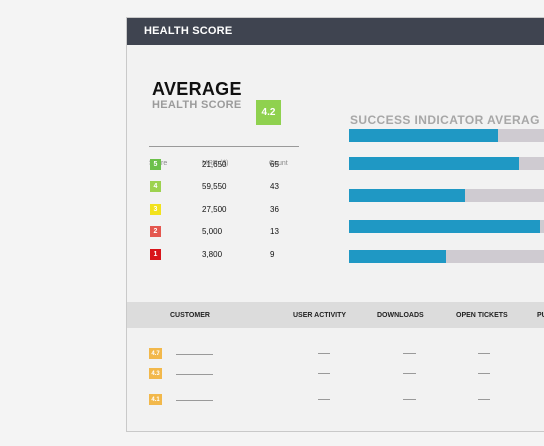  What do you see at coordinates (155, 254) in the screenshot?
I see `score-badge: 1` at bounding box center [155, 254].